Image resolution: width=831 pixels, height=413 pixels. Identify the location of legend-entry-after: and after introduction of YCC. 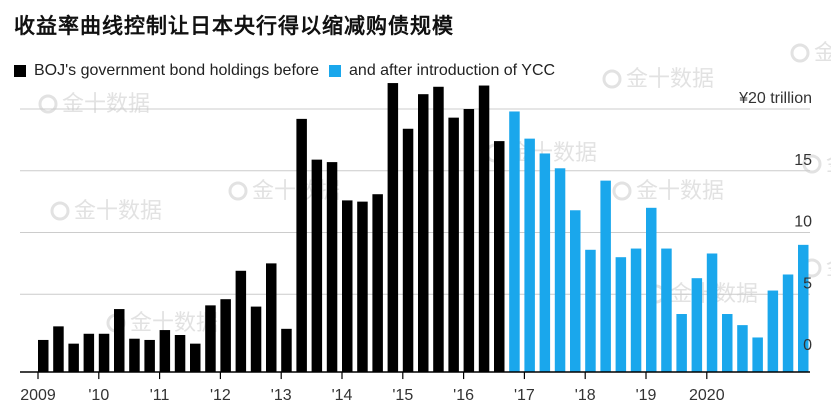
(442, 71).